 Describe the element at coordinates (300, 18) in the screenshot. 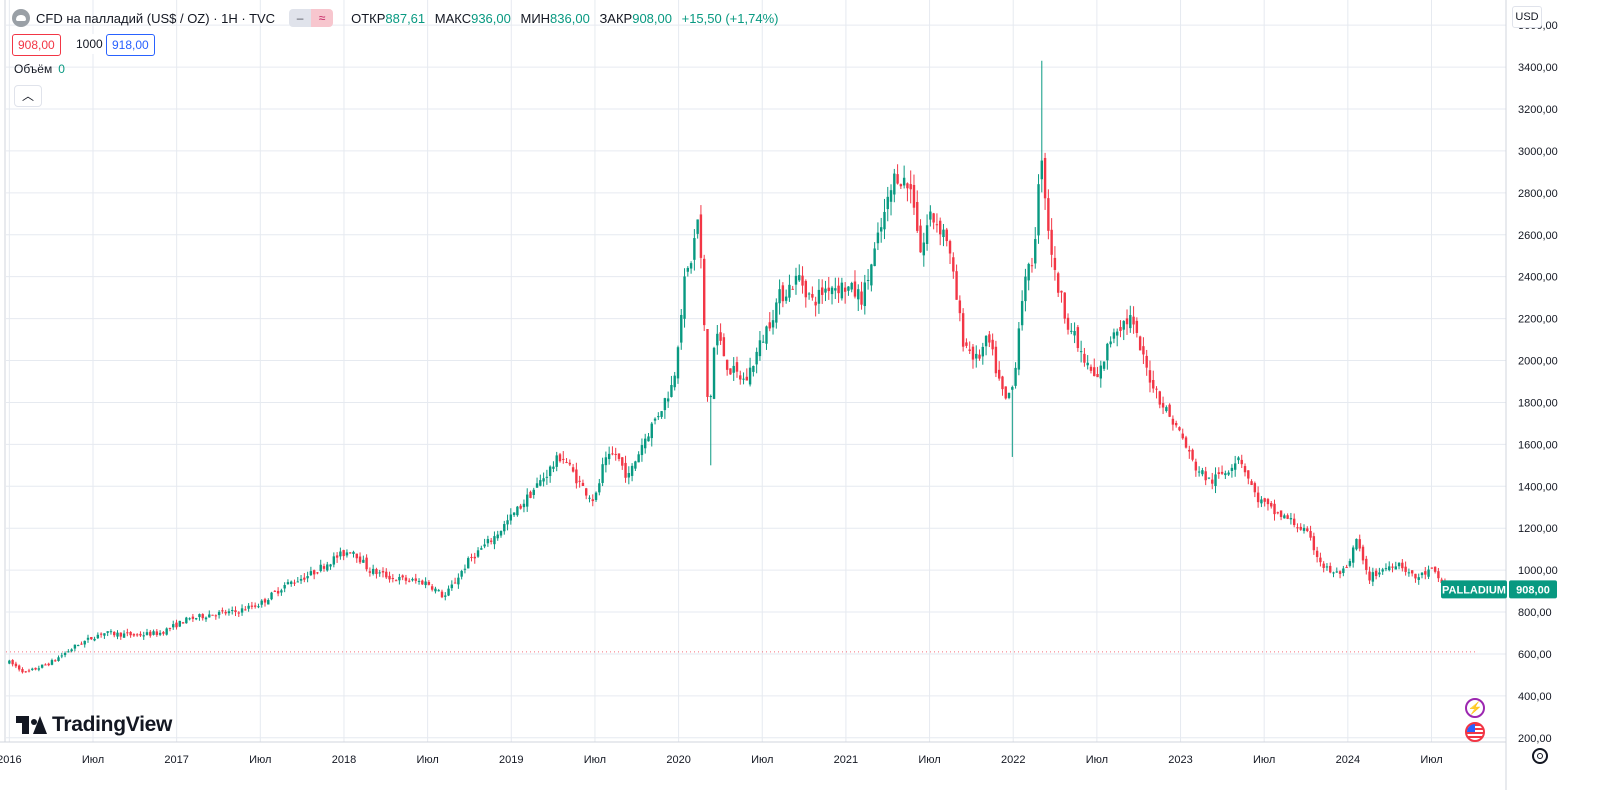

I see `minus-icon: –` at that location.